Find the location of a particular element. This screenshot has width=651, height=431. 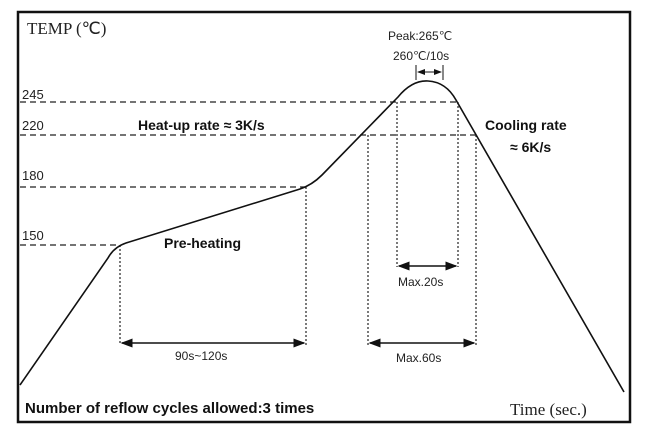

cooling-rate-label: Cooling rate is located at coordinates (526, 125).